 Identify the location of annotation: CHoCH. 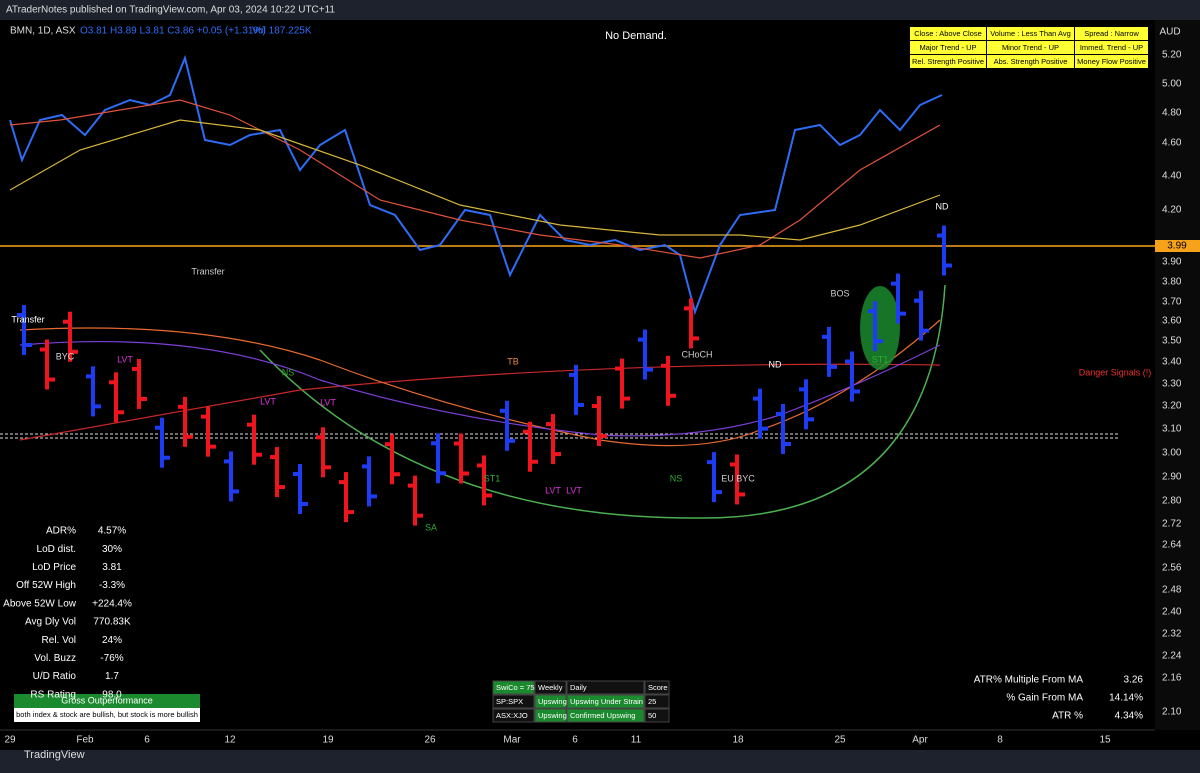
(696, 354).